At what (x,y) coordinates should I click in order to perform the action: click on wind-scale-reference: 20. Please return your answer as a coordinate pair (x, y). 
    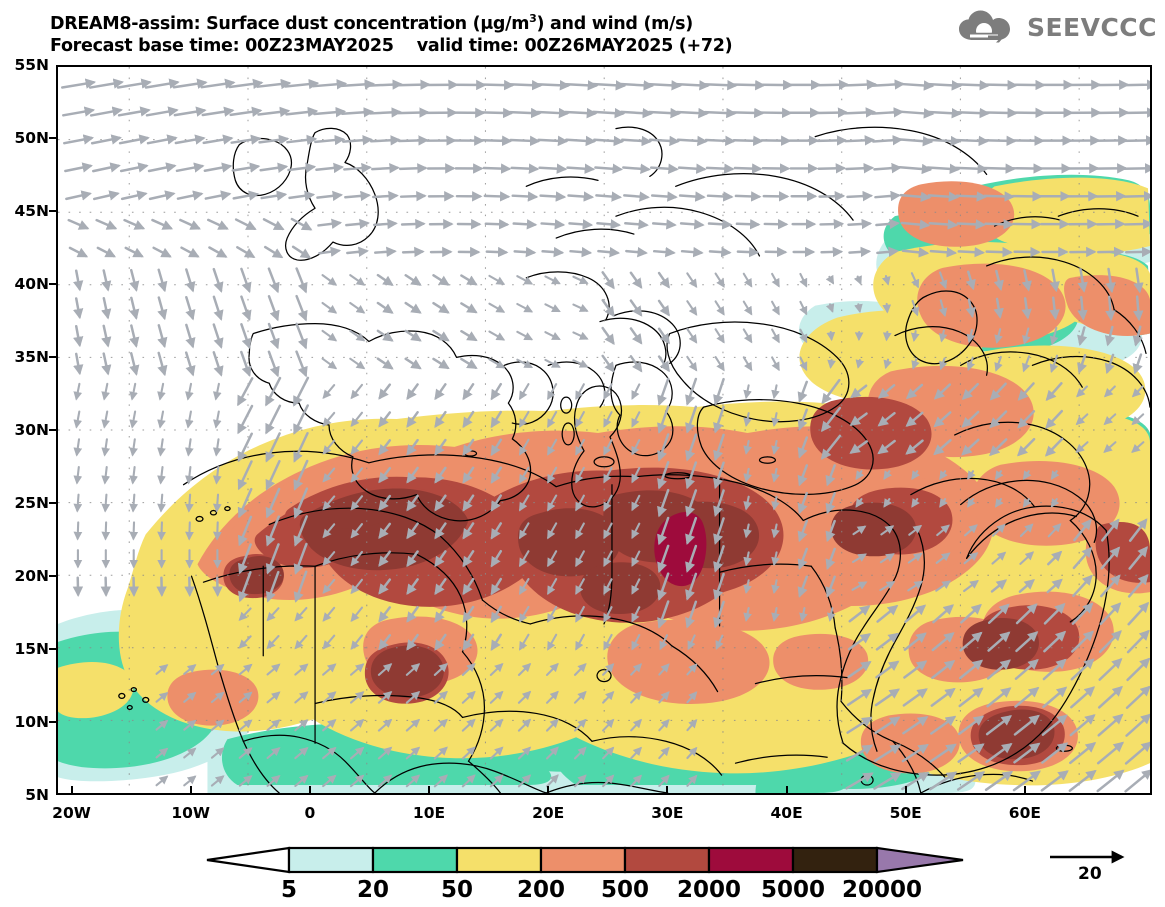
    Looking at the image, I should click on (1093, 868).